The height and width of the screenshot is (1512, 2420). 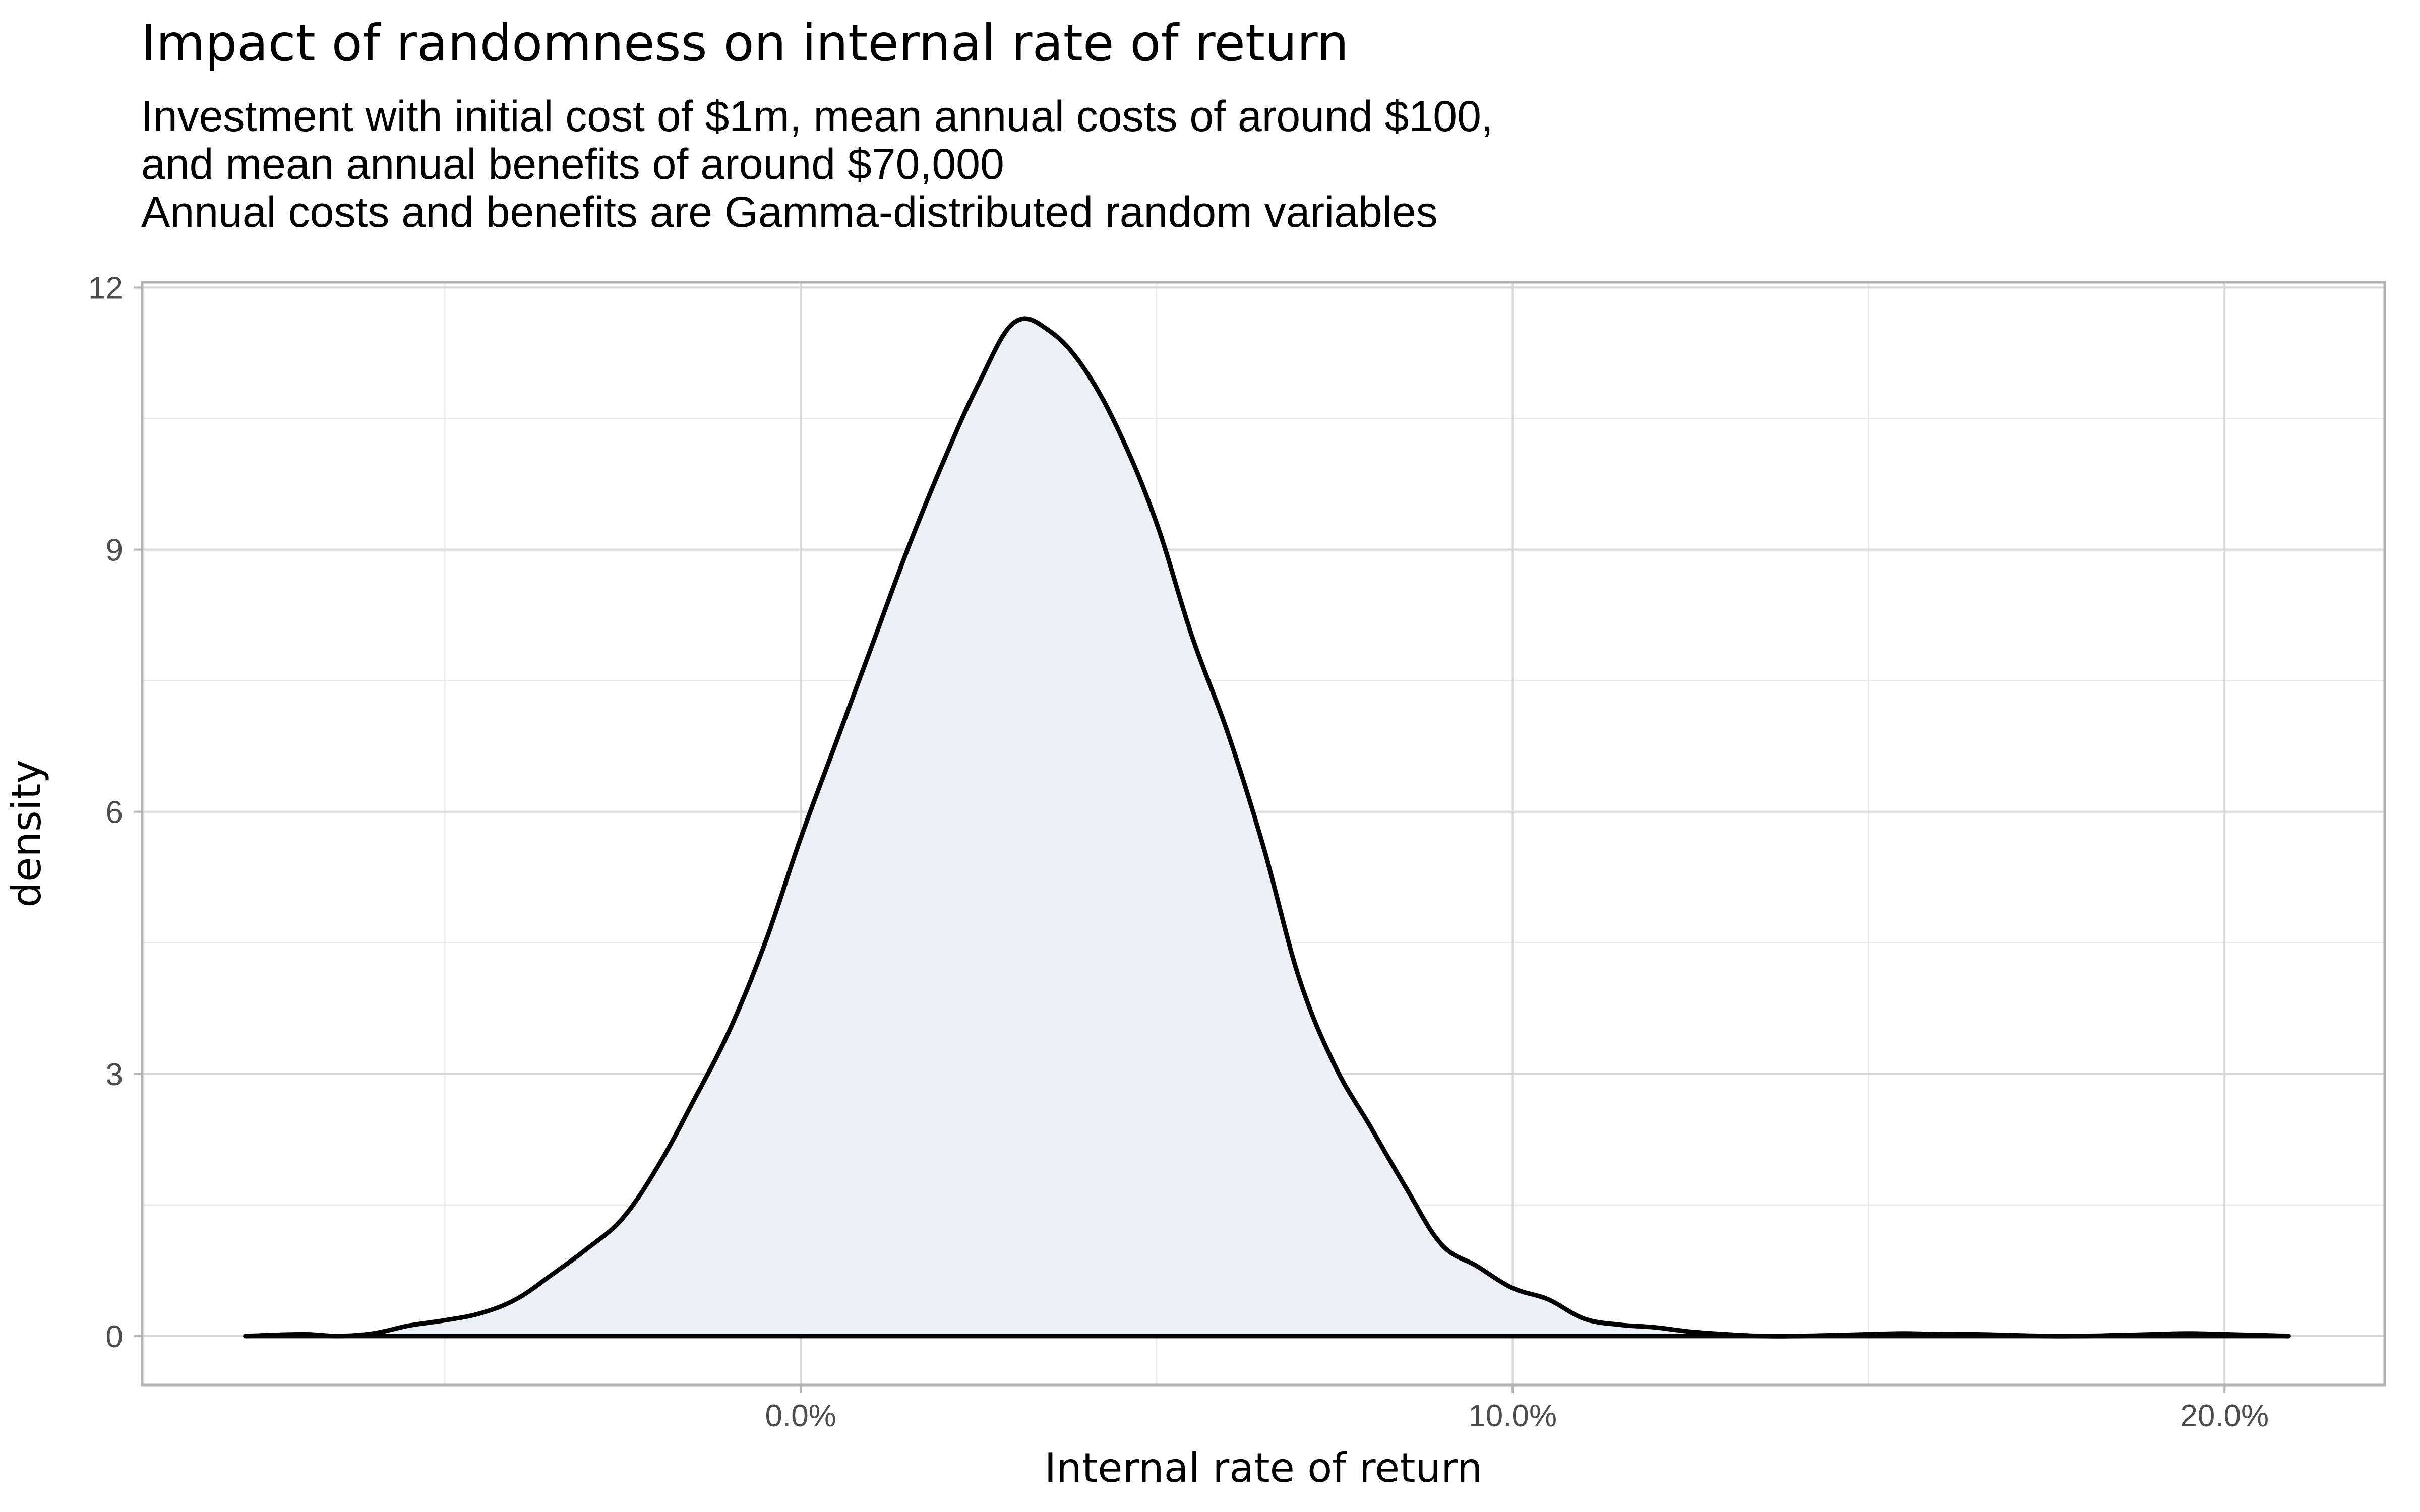 What do you see at coordinates (114, 550) in the screenshot?
I see `y-tick-label: 9` at bounding box center [114, 550].